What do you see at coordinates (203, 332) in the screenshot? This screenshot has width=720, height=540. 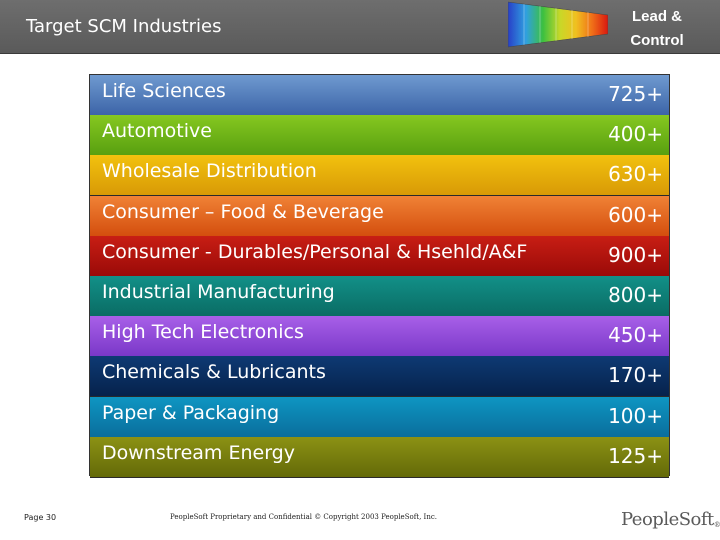 I see `industry-name: High Tech Electronics` at bounding box center [203, 332].